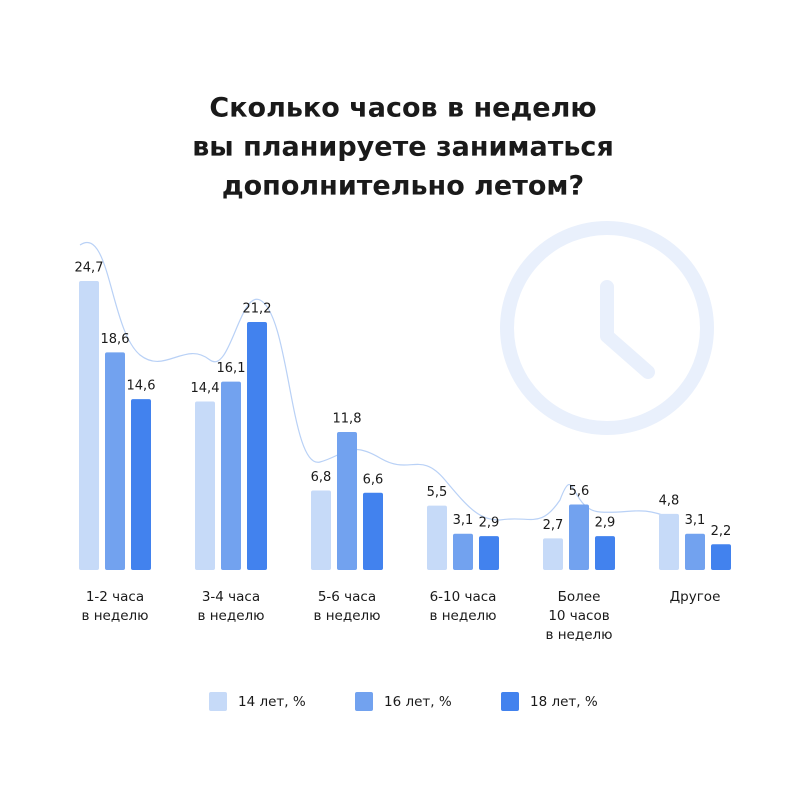  I want to click on x-tick-label: Другое, so click(695, 597).